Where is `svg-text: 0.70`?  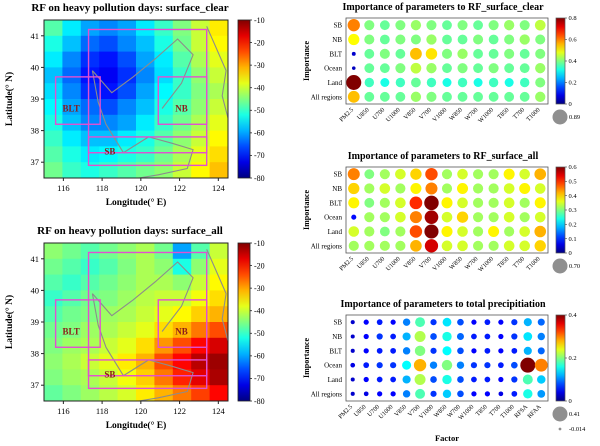
svg-text: 0.70 is located at coordinates (574, 266).